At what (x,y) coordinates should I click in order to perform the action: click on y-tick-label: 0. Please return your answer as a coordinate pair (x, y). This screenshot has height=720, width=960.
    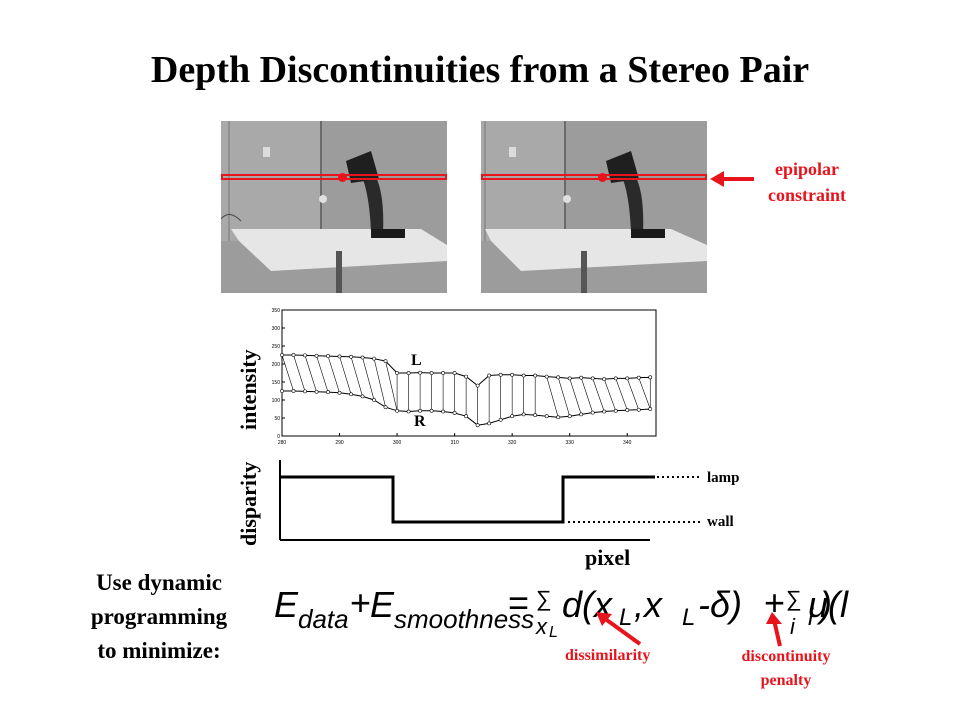
    Looking at the image, I should click on (278, 437).